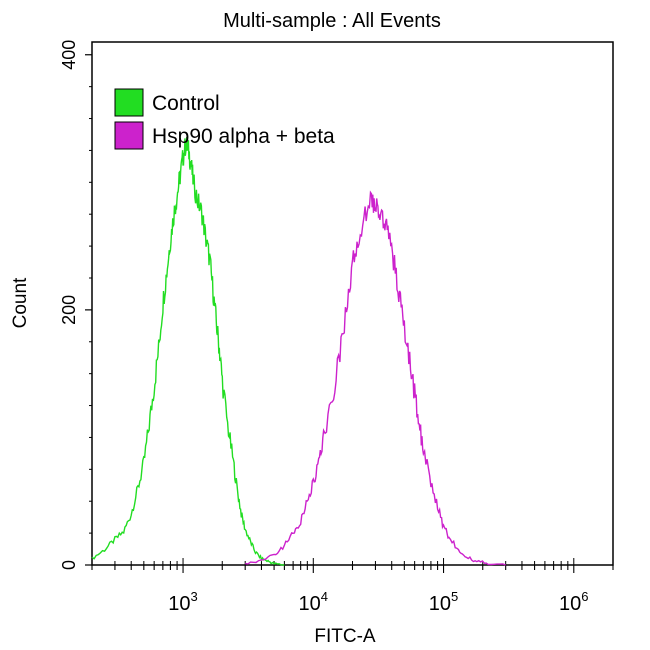 The height and width of the screenshot is (650, 650). I want to click on legend-label-1: Control, so click(186, 103).